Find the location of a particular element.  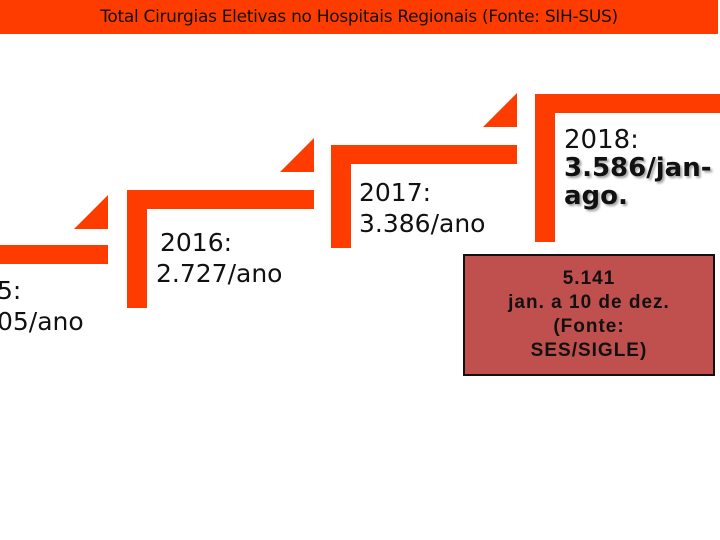

step-2-value: 2.727/ano is located at coordinates (219, 273).